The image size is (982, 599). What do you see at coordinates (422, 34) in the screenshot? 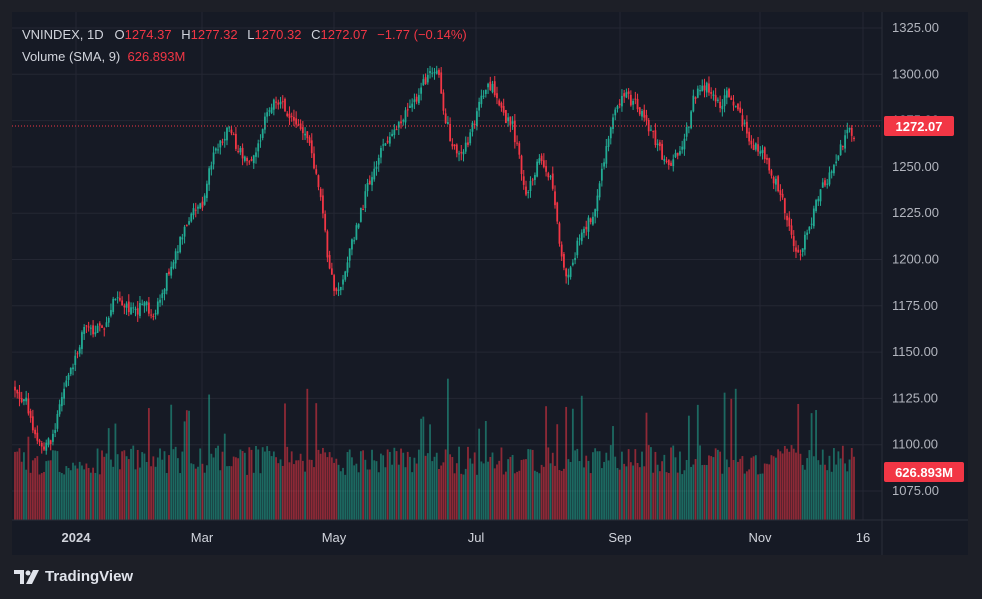
I see `change-value: −1.77 (−0.14%)` at bounding box center [422, 34].